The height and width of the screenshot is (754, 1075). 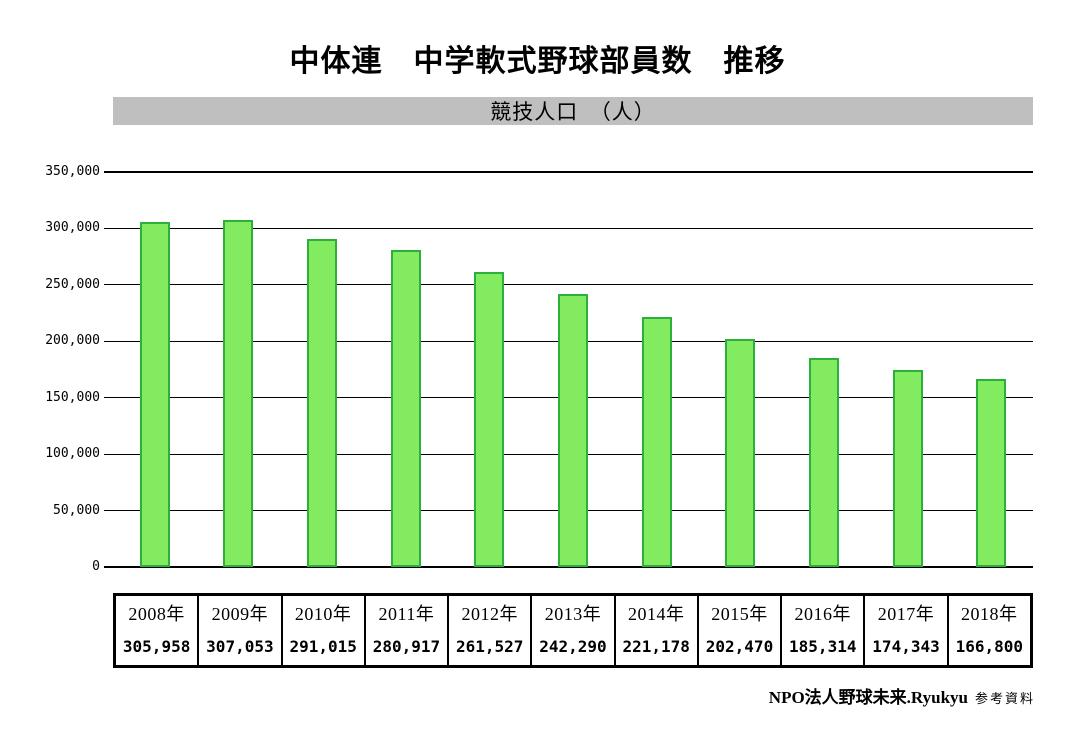 I want to click on table-year-cell: 2016年, so click(x=822, y=614).